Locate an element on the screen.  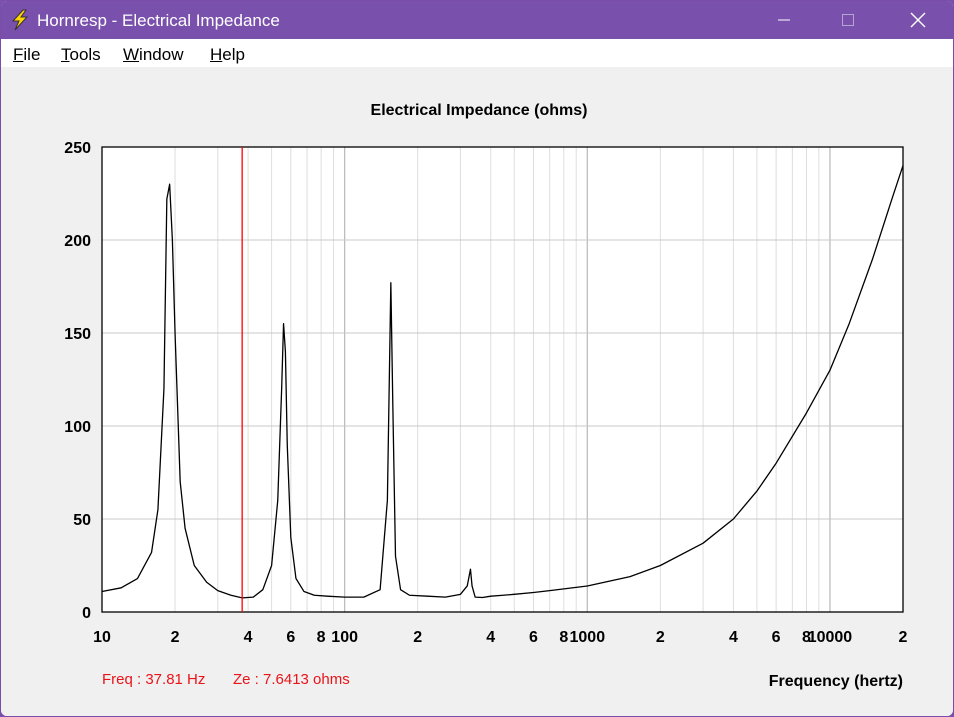
minimize-icon is located at coordinates (784, 20).